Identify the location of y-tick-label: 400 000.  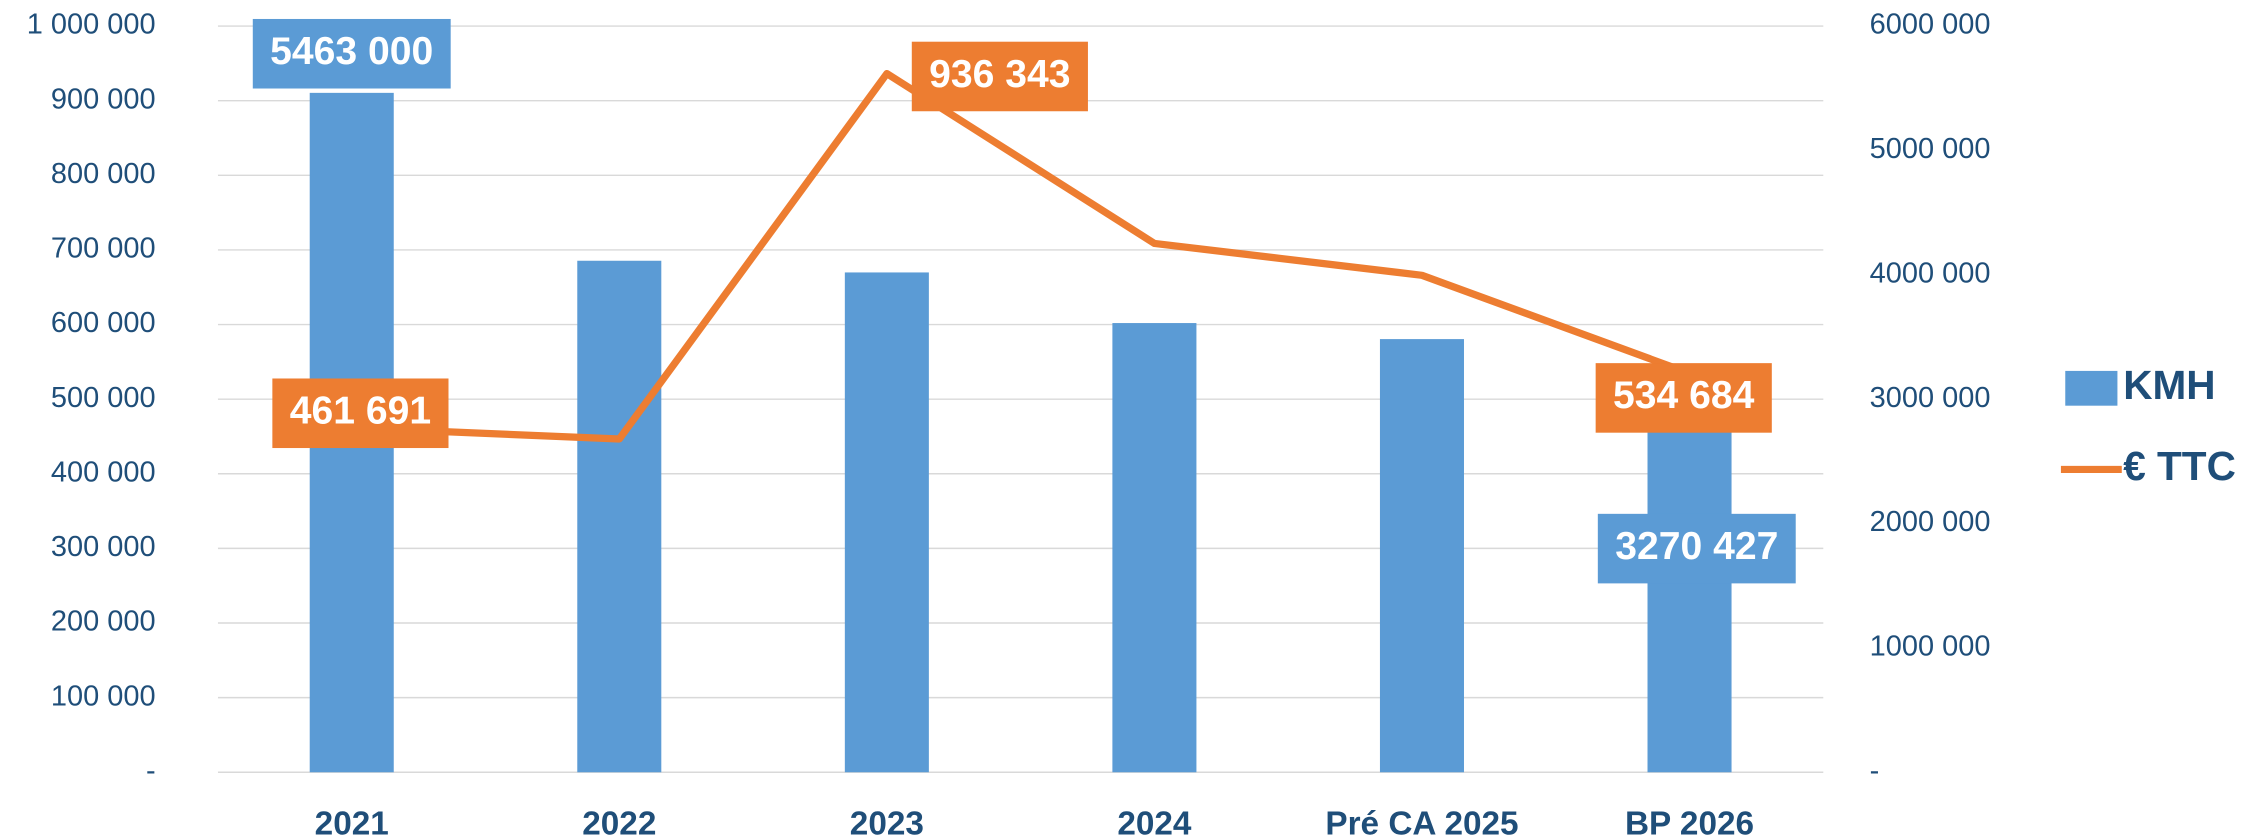
(103, 472).